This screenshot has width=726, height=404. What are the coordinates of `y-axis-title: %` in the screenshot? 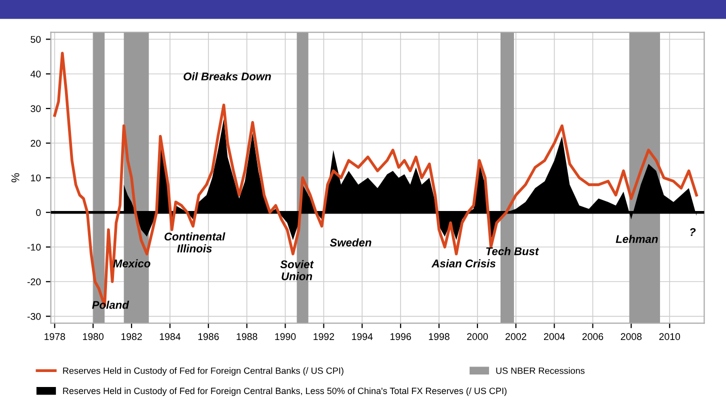 It's located at (15, 177).